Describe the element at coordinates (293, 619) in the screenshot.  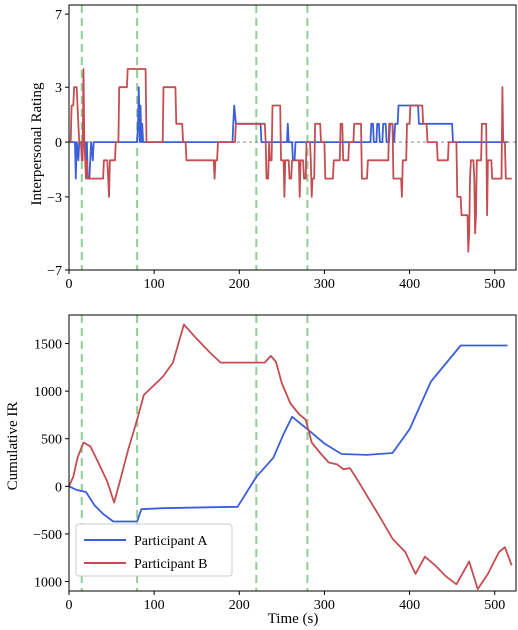
I see `bottom-x-axis-label: Time (s)` at that location.